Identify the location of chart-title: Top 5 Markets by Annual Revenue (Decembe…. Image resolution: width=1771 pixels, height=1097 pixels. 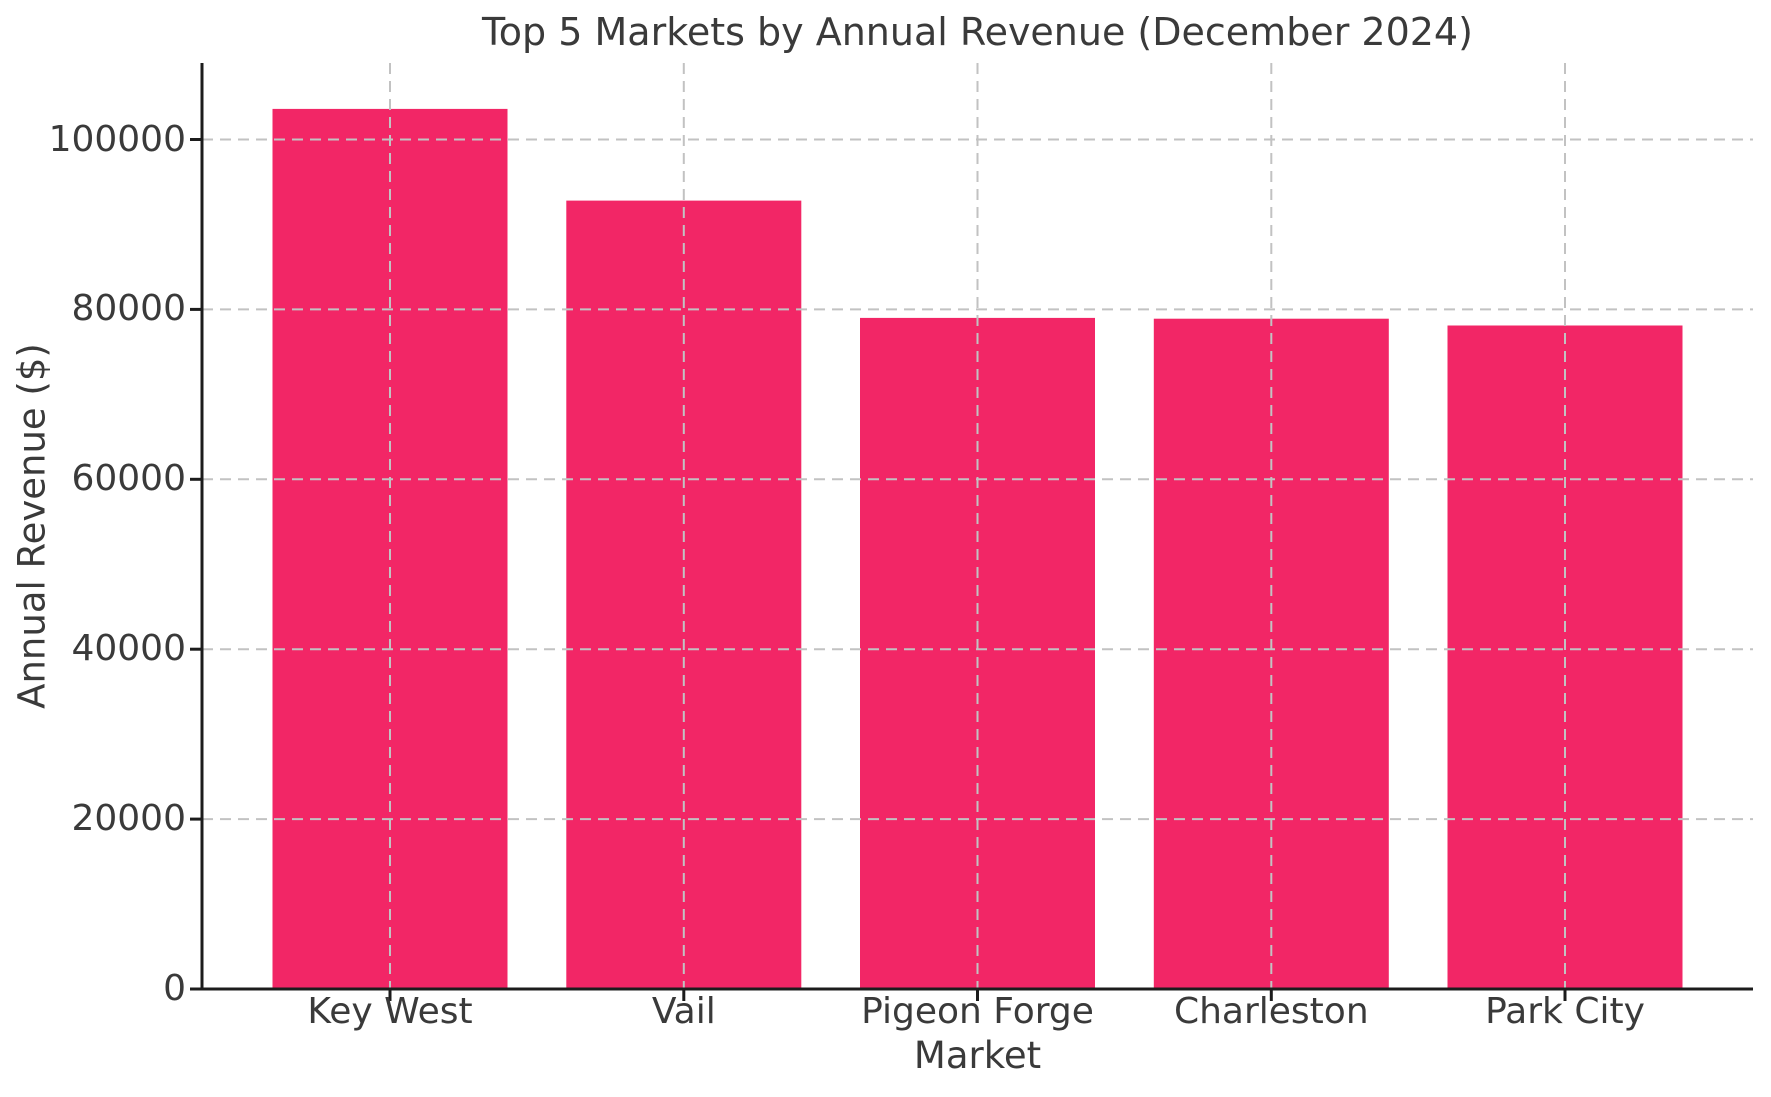
(977, 32).